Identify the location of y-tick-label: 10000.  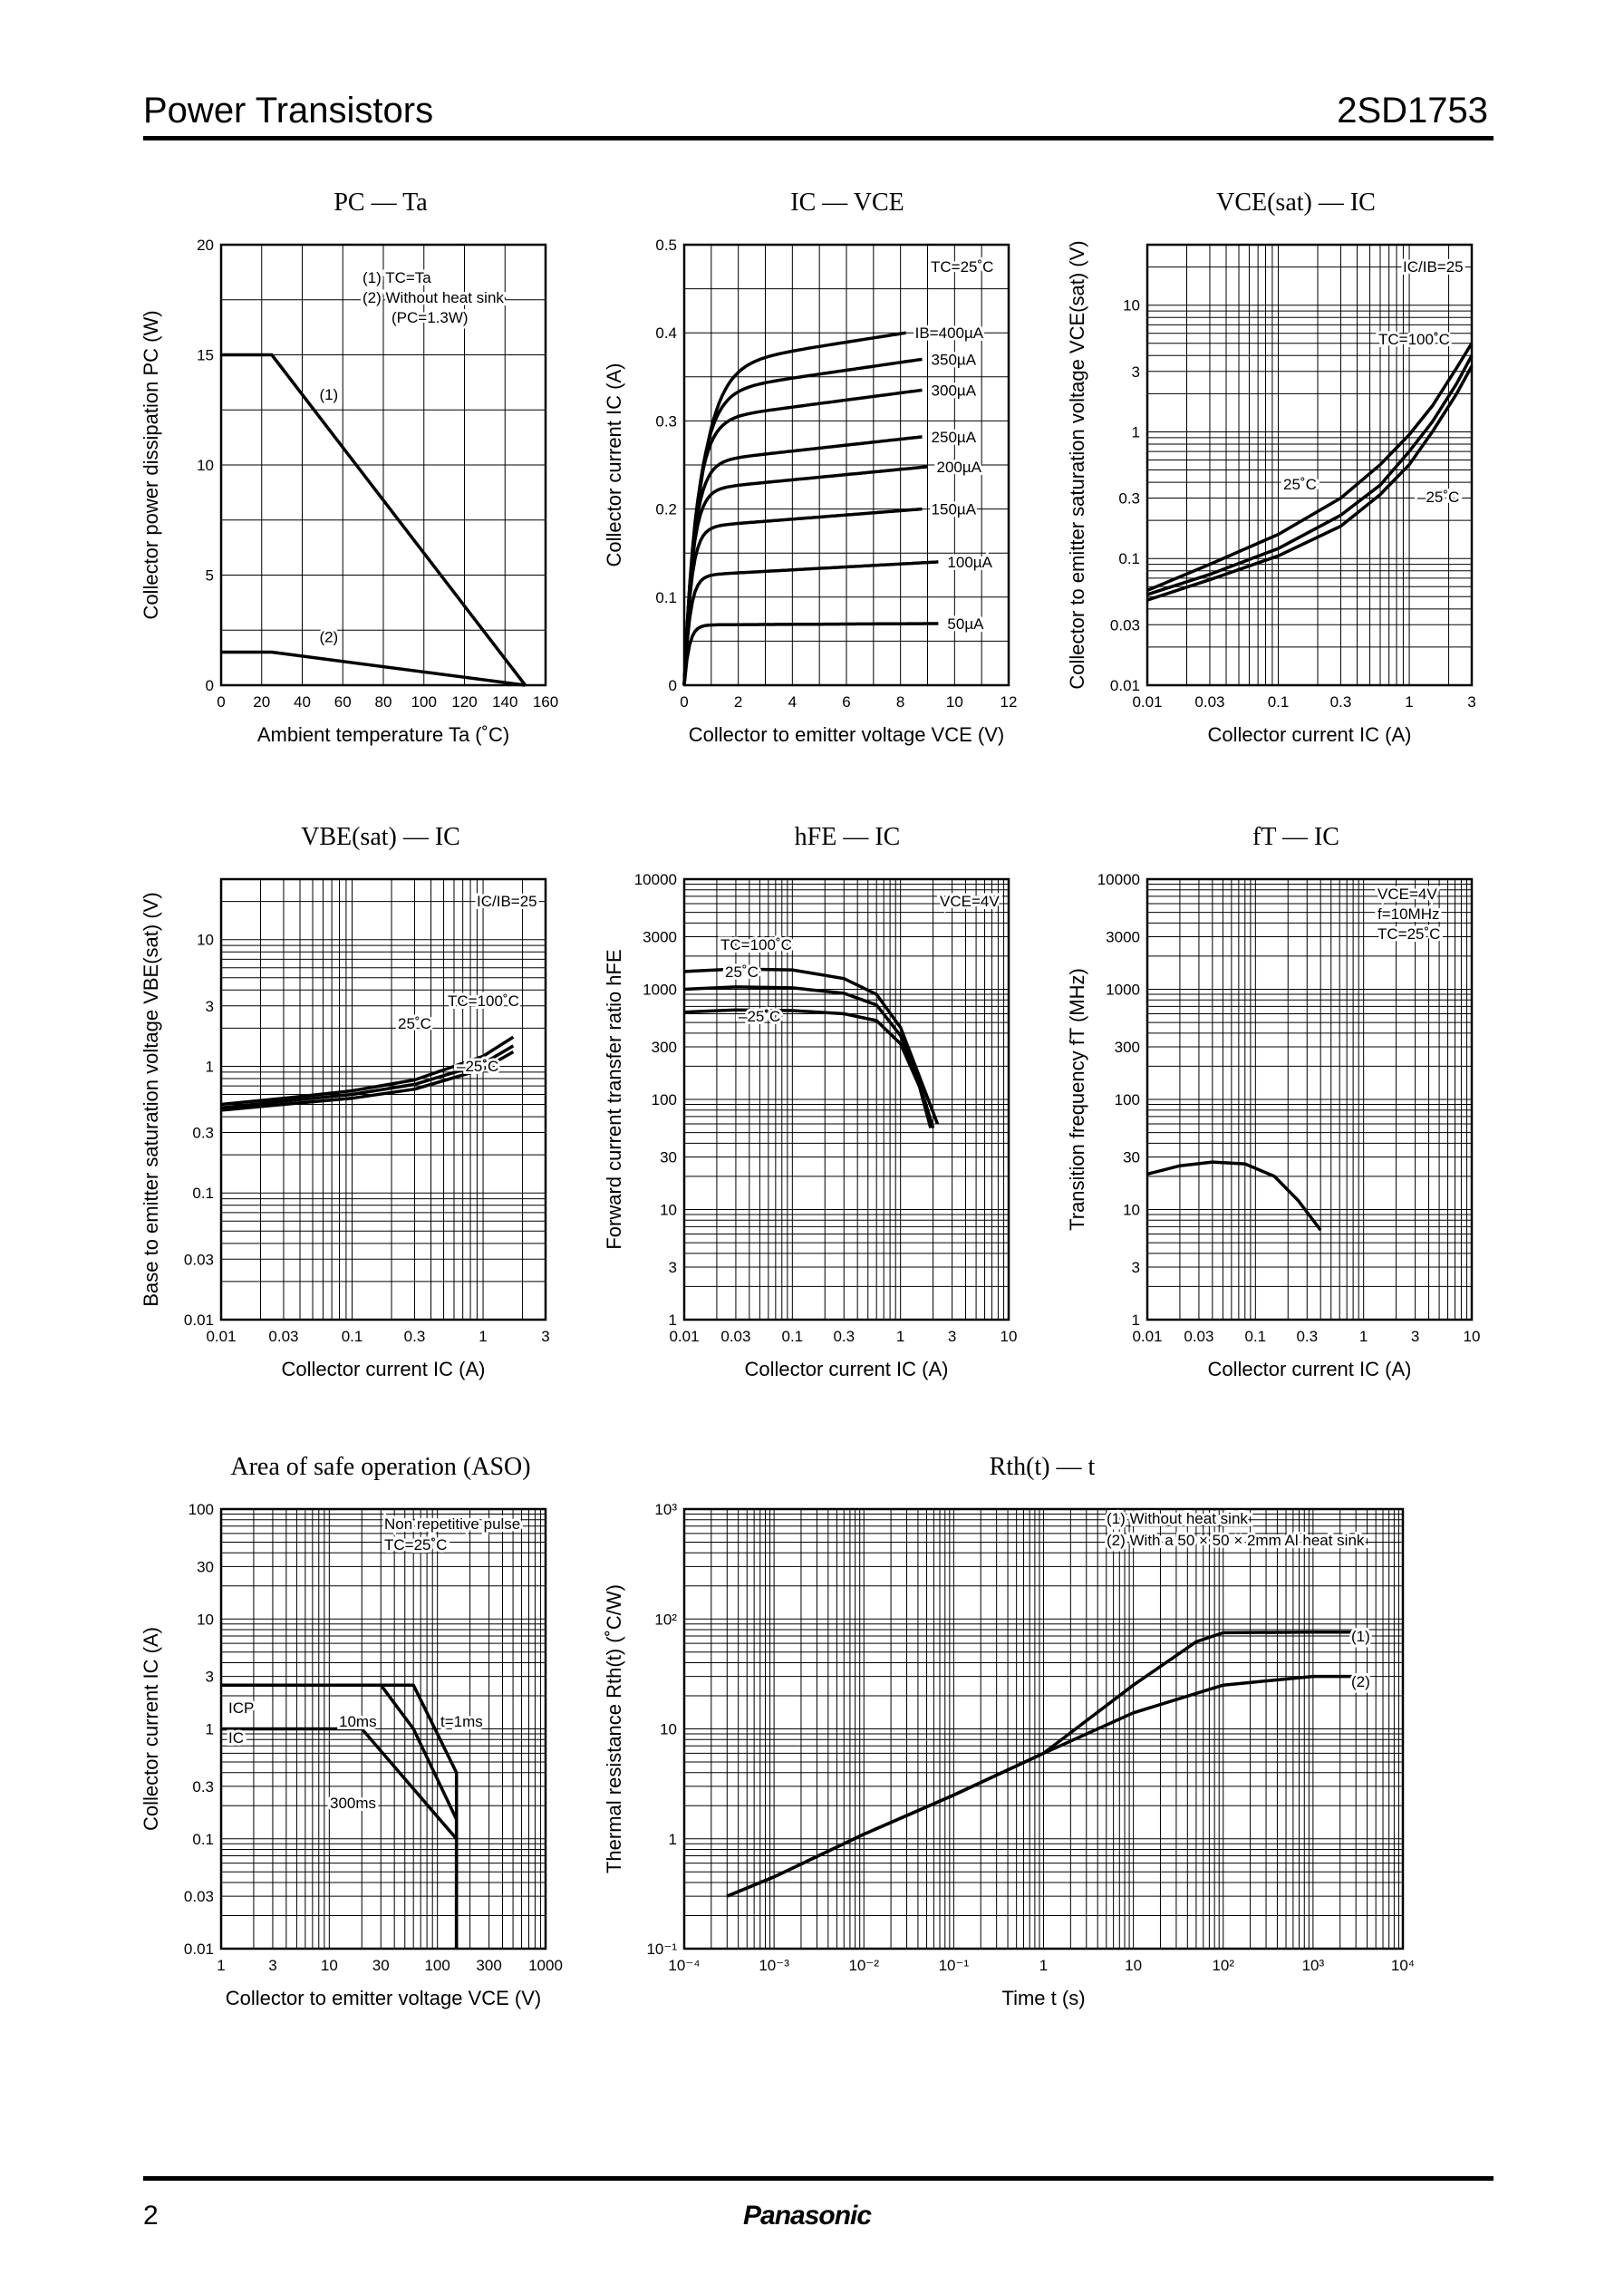
(1118, 879).